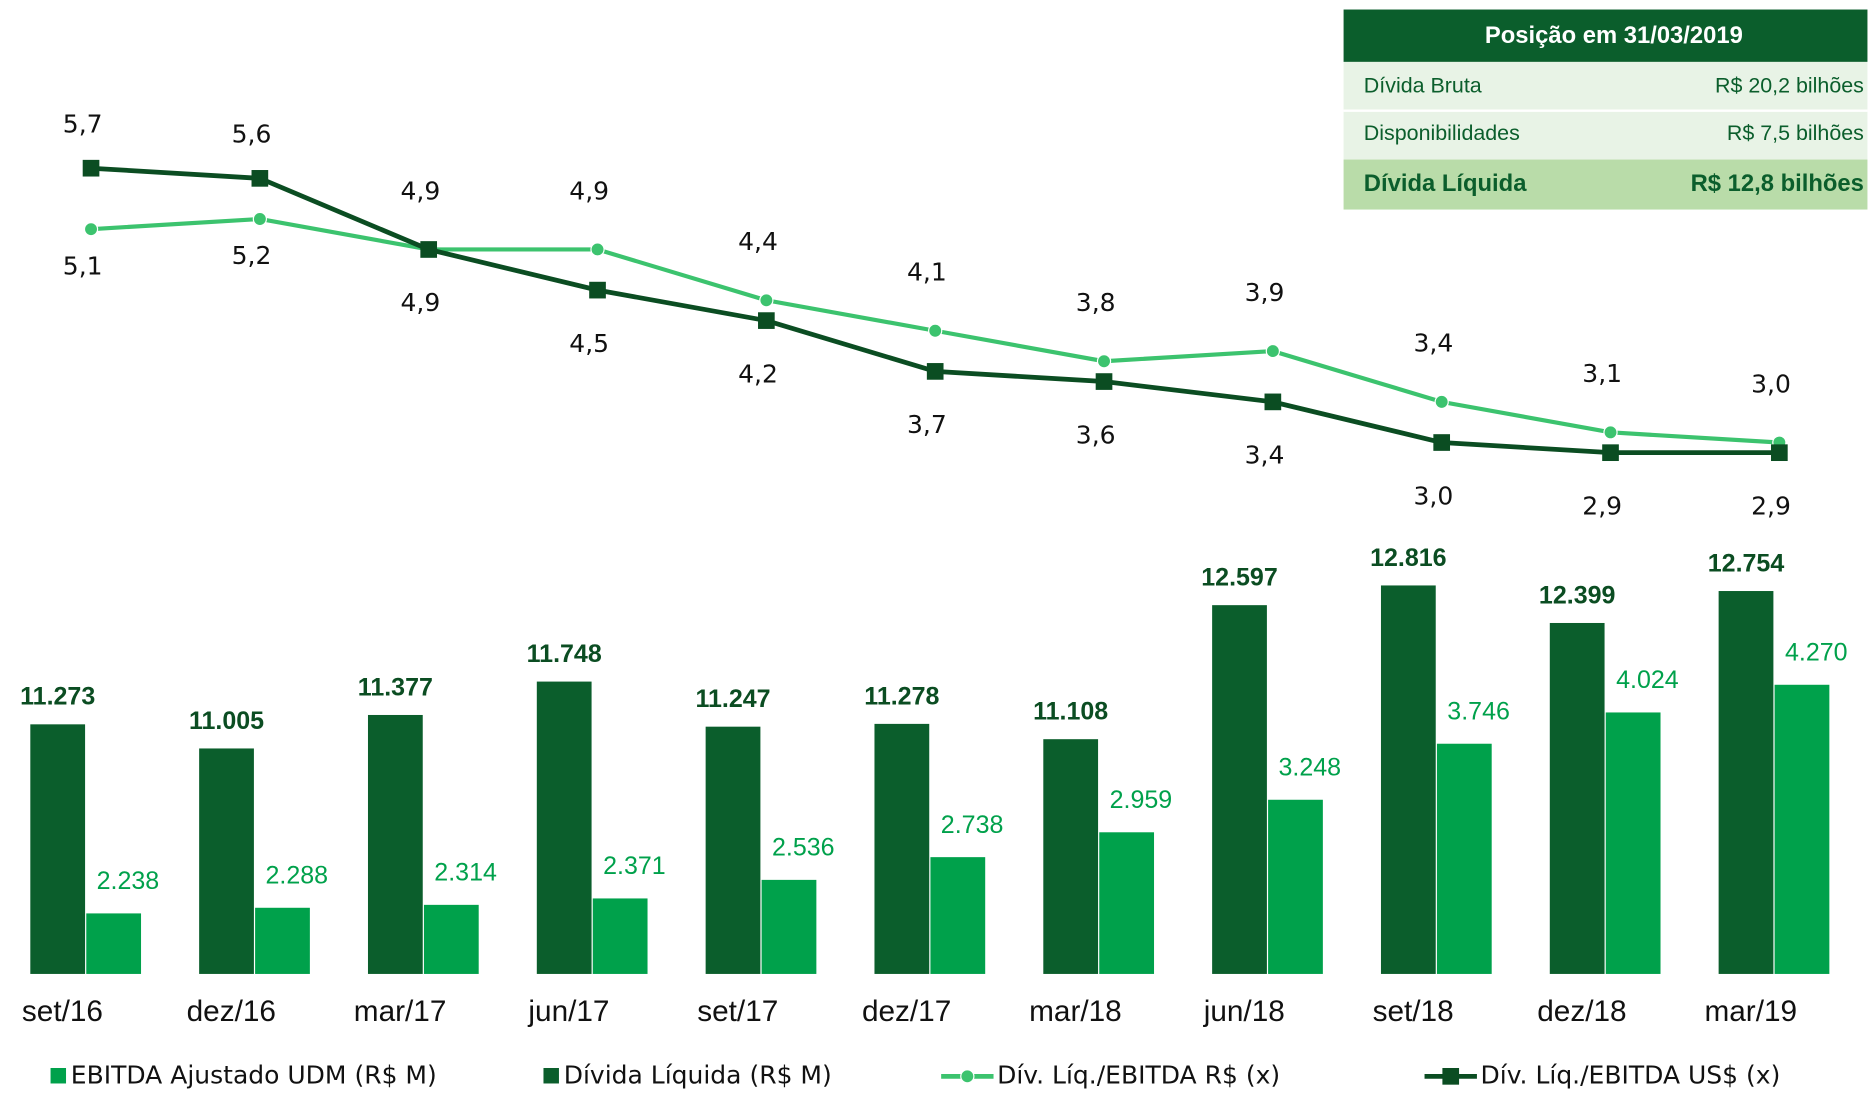 This screenshot has height=1093, width=1868. What do you see at coordinates (1408, 558) in the screenshot?
I see `data-label: 12.816` at bounding box center [1408, 558].